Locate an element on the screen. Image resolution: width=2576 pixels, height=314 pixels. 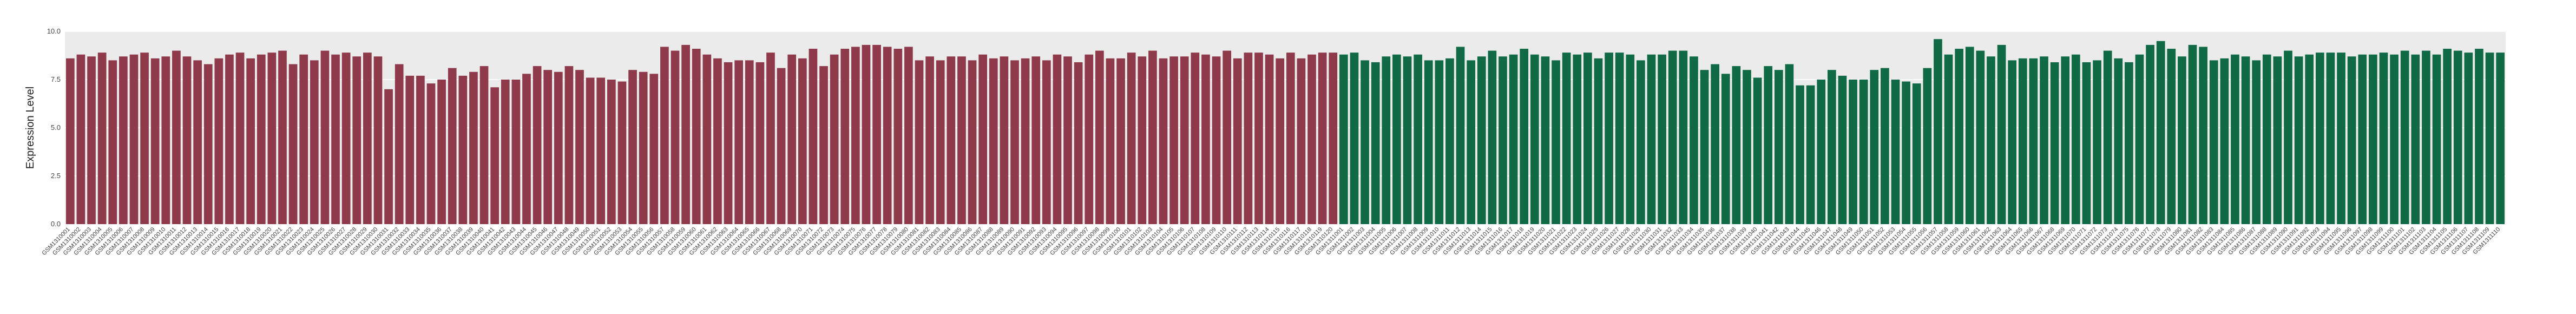
y-tick-label: 10.0 is located at coordinates (54, 31).